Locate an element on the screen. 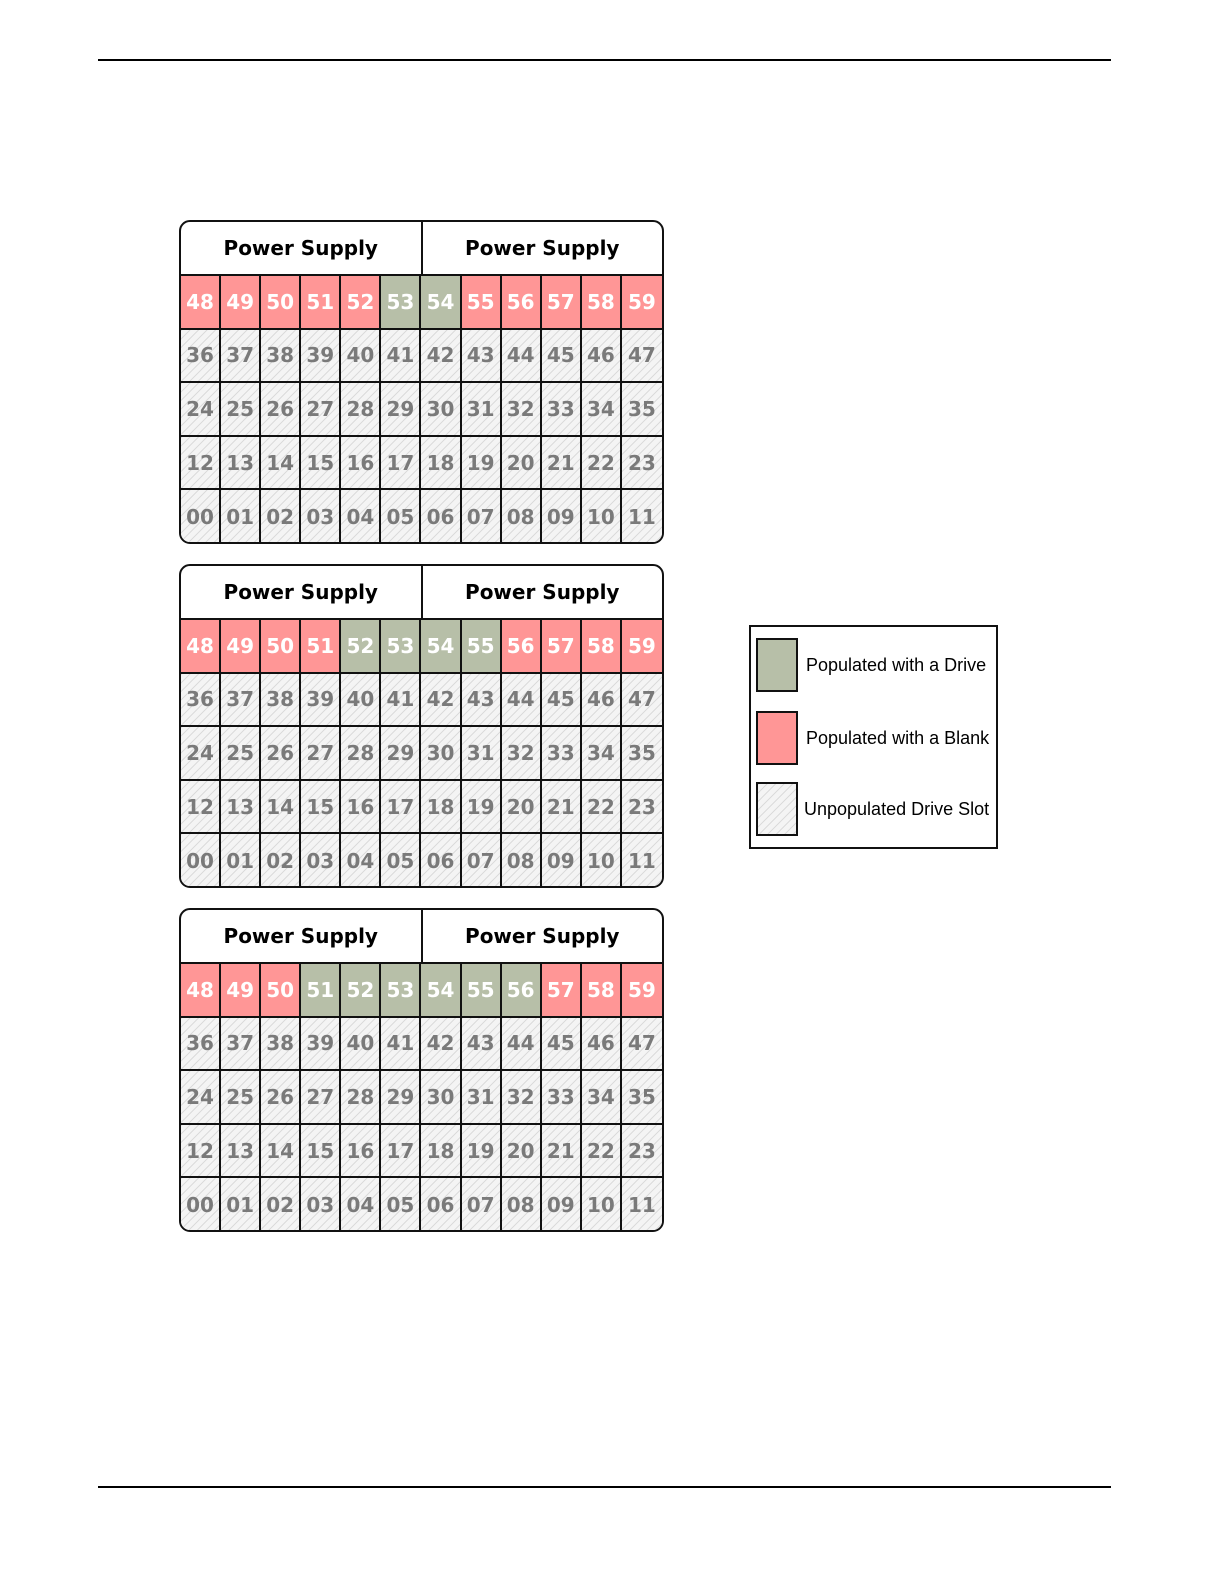  drive-slot-37: 37 is located at coordinates (241, 700).